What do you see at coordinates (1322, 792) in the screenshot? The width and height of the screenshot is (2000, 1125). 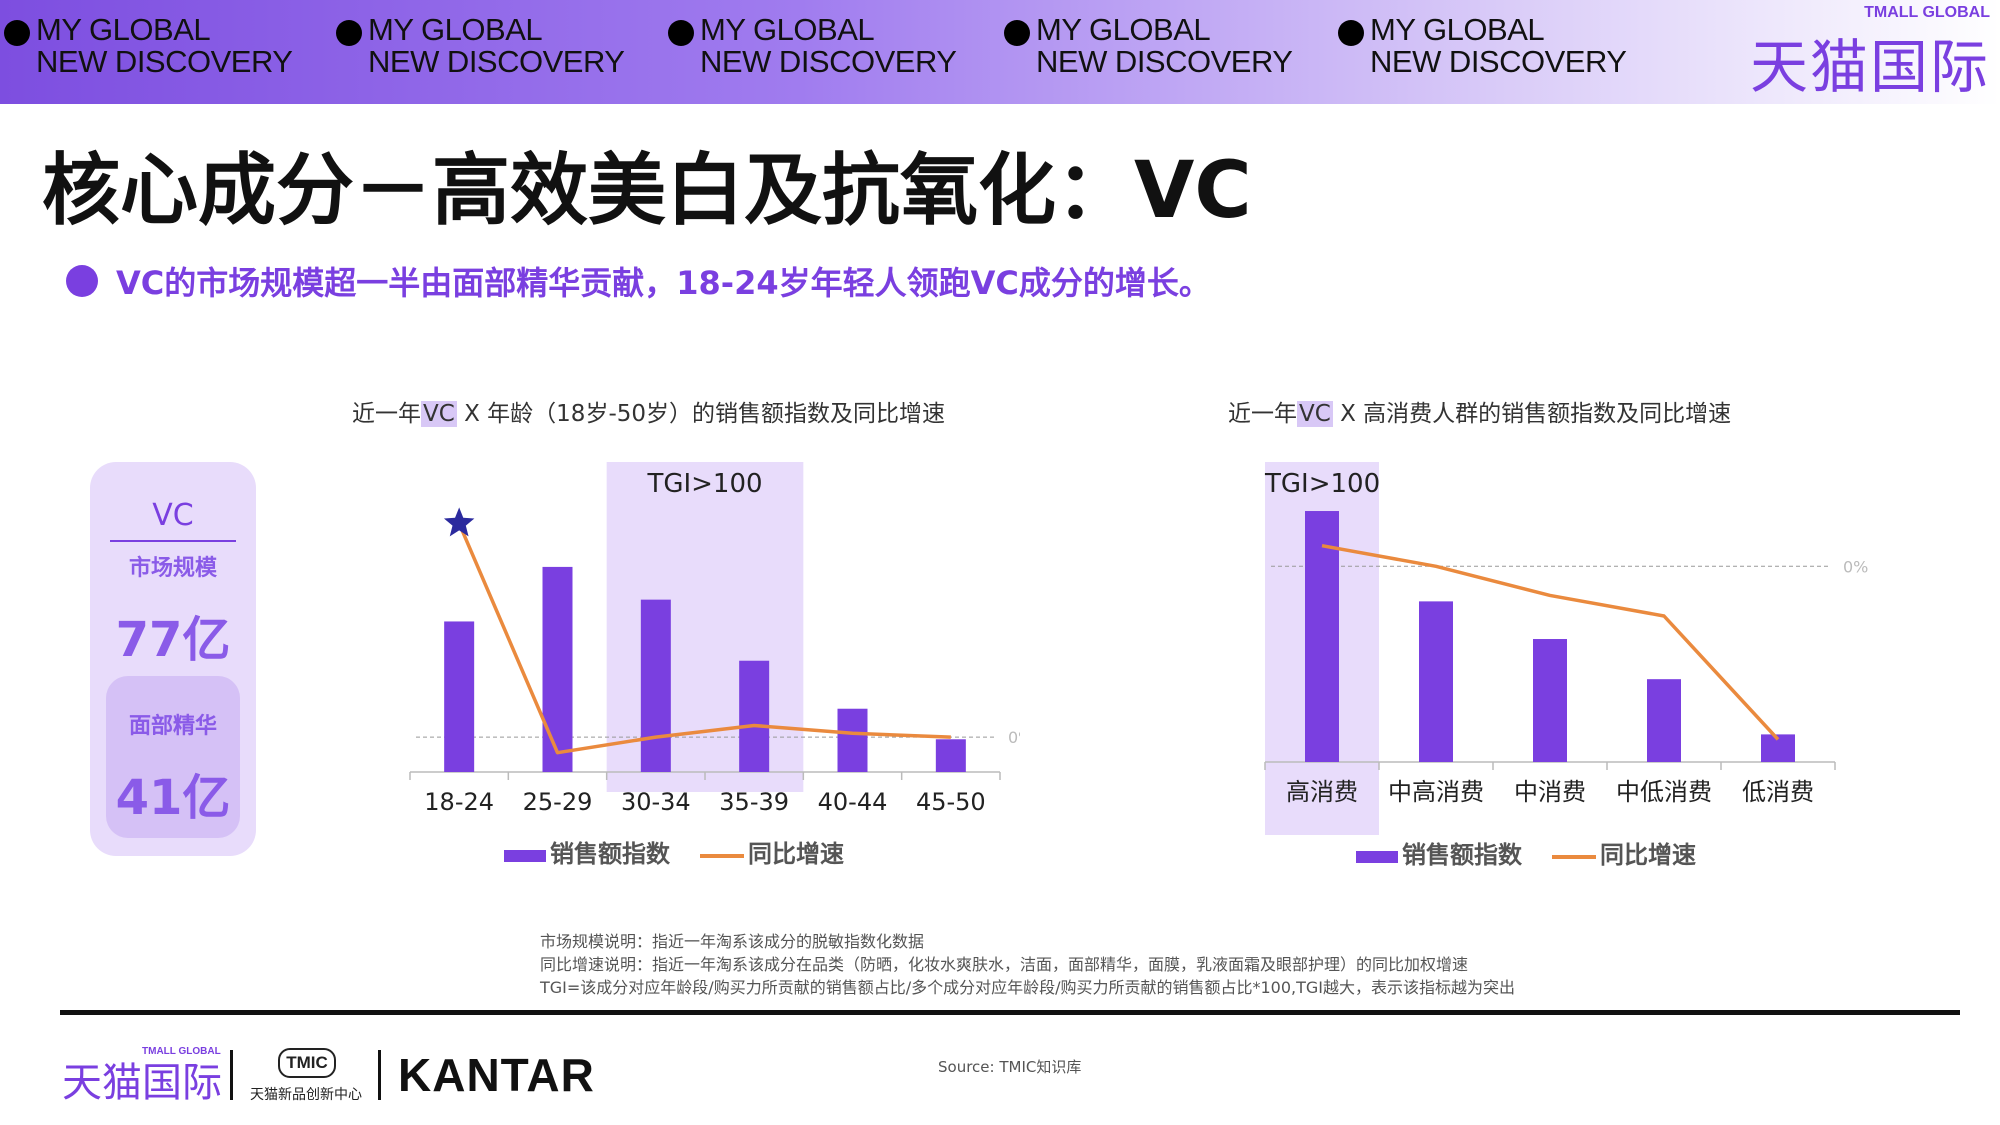 I see `x-tick-label: 高消费` at bounding box center [1322, 792].